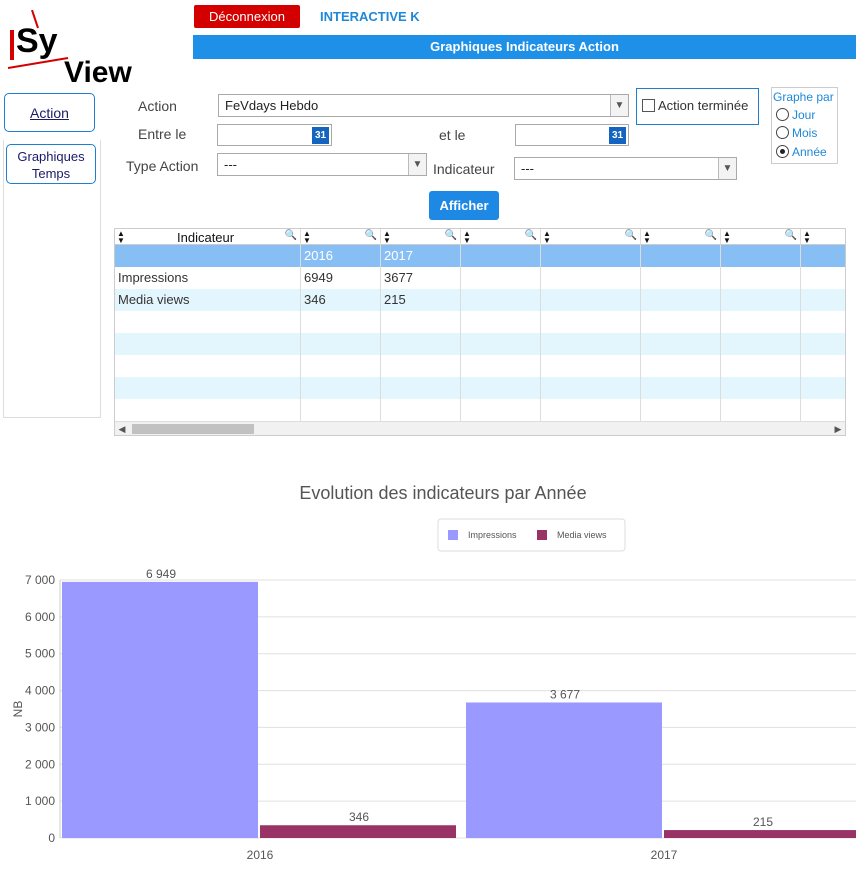  What do you see at coordinates (803, 97) in the screenshot?
I see `graph-by-legend: Graphe par` at bounding box center [803, 97].